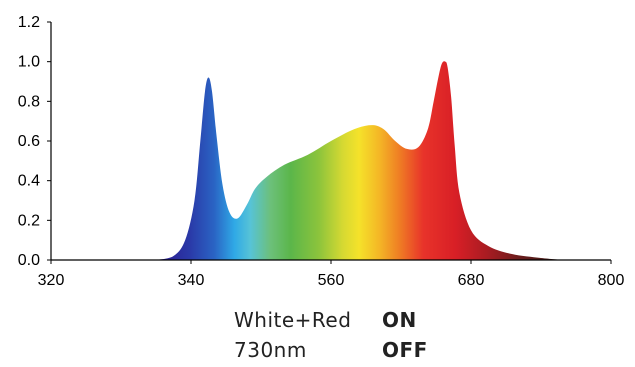 This screenshot has width=635, height=367. What do you see at coordinates (405, 350) in the screenshot?
I see `legend-state: OFF` at bounding box center [405, 350].